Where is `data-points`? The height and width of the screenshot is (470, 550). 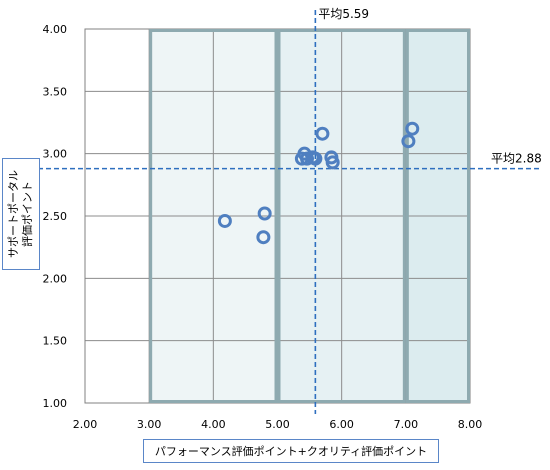
data-points is located at coordinates (318, 183).